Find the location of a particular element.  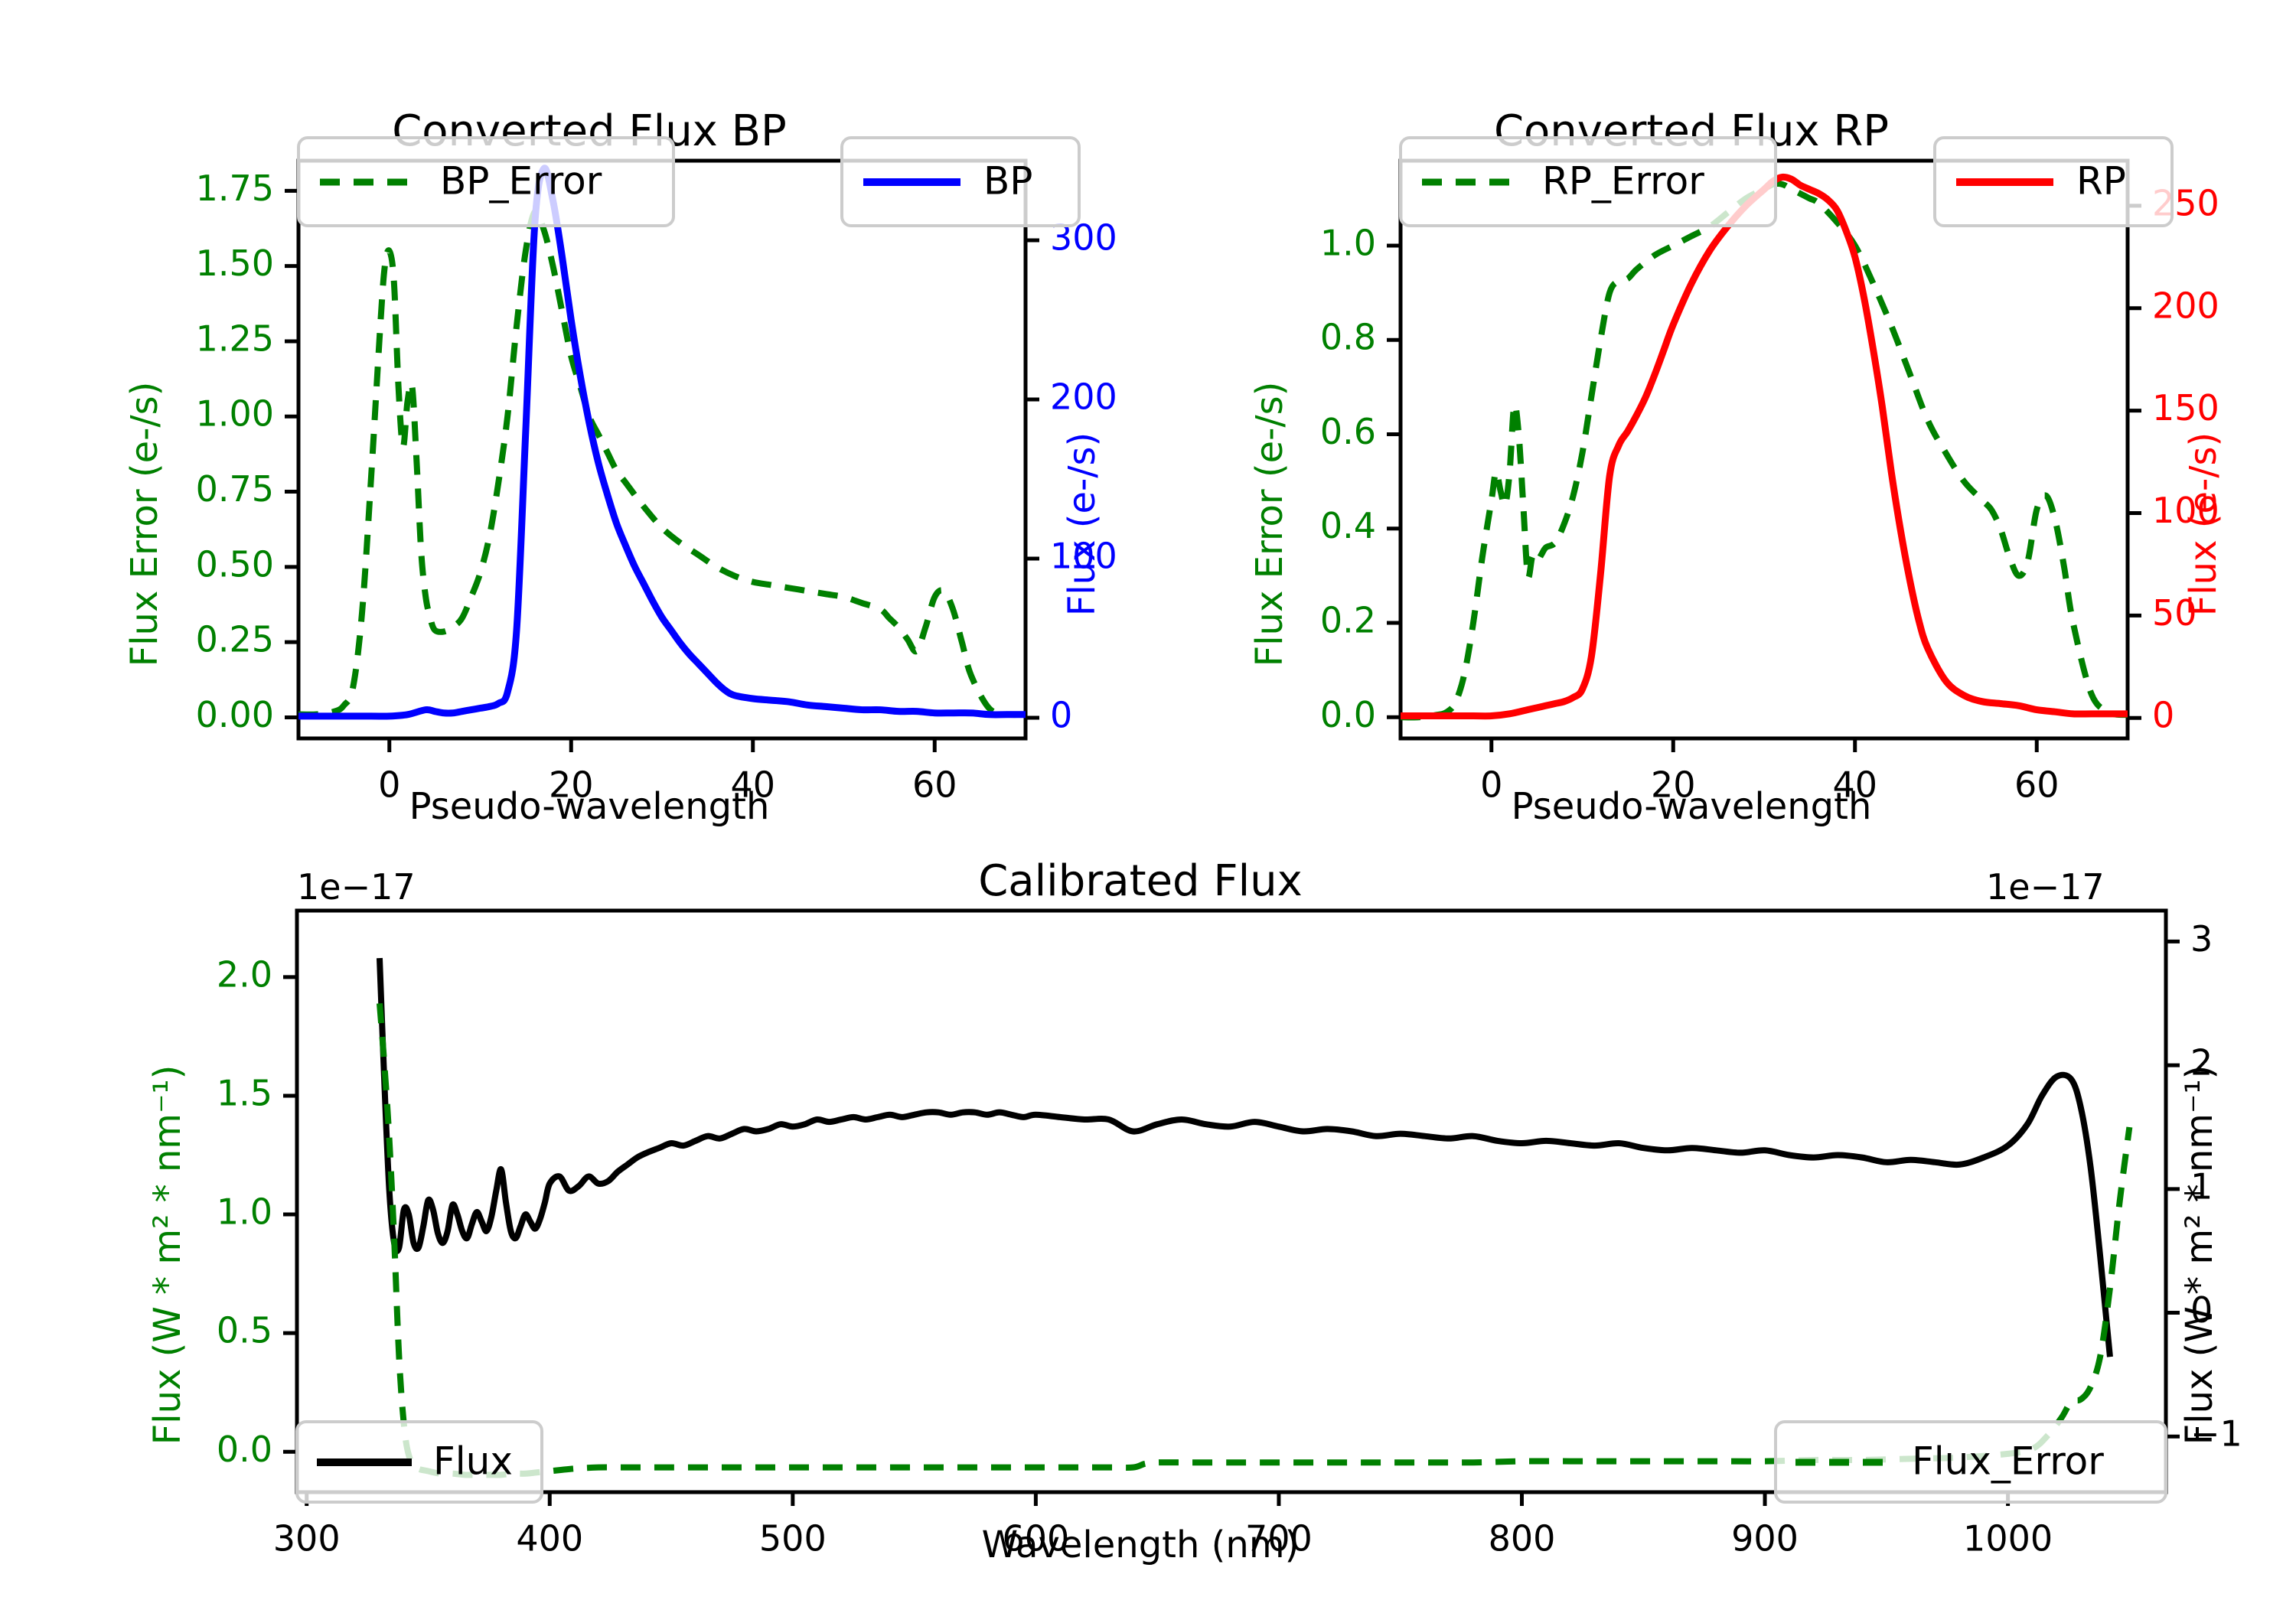

x-tick-label: 1000 is located at coordinates (2008, 1539).